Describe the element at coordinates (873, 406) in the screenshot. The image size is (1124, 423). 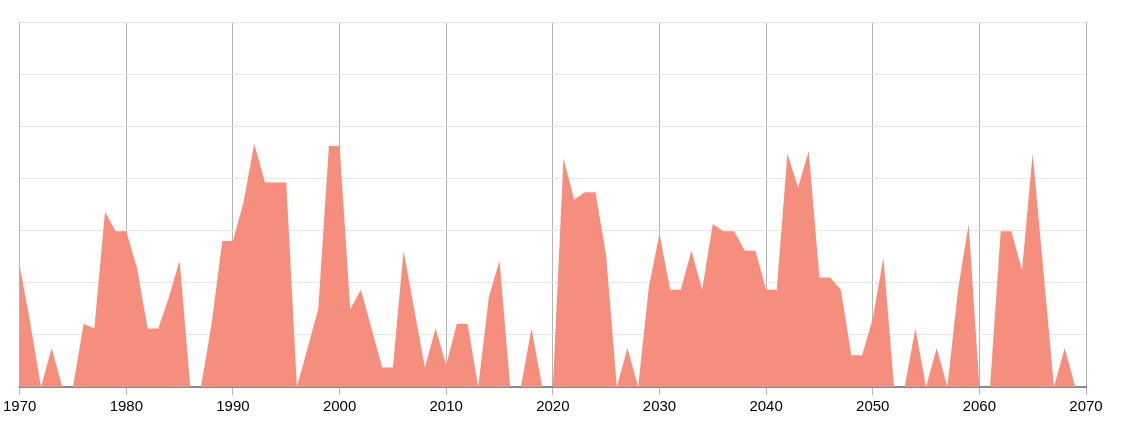
I see `x-tick-label: 2050` at that location.